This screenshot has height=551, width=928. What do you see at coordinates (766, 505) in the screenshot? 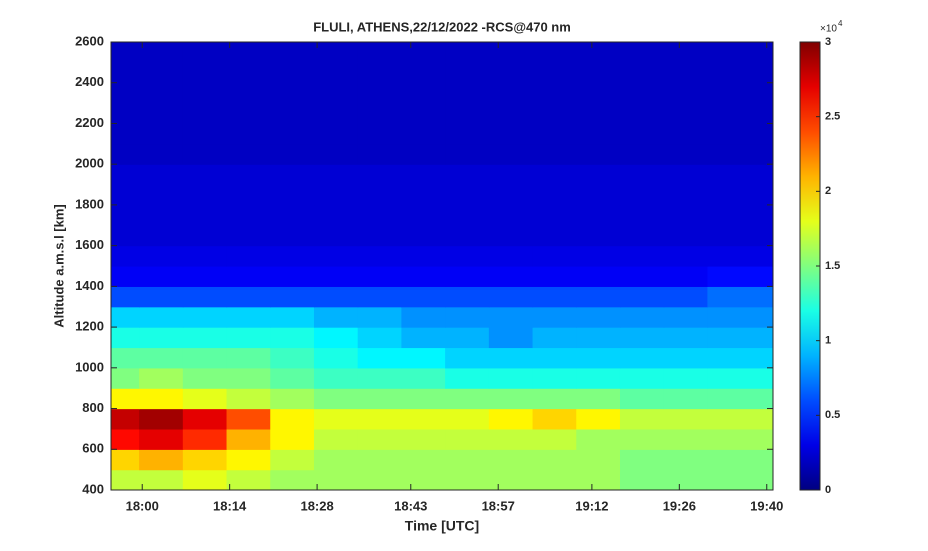
I see `x-tick-label: 19:40` at bounding box center [766, 505].